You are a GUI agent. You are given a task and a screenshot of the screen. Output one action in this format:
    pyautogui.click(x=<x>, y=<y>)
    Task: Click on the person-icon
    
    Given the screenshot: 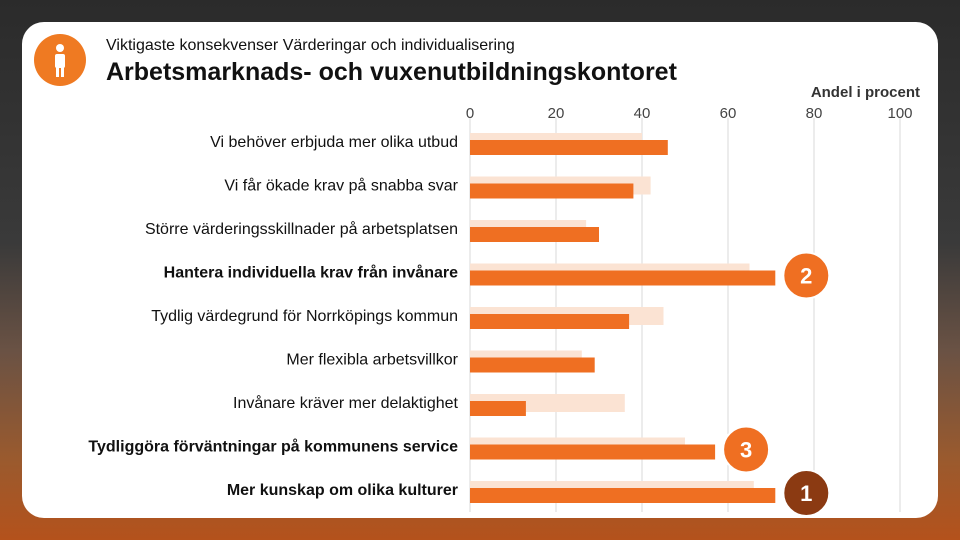 What is the action you would take?
    pyautogui.click(x=60, y=60)
    